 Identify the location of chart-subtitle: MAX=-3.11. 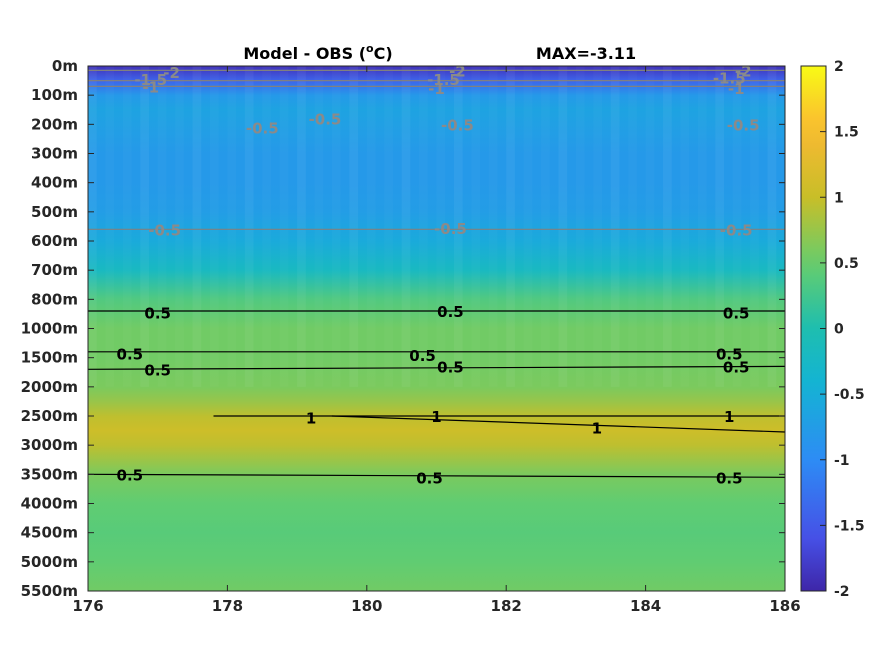
(586, 53).